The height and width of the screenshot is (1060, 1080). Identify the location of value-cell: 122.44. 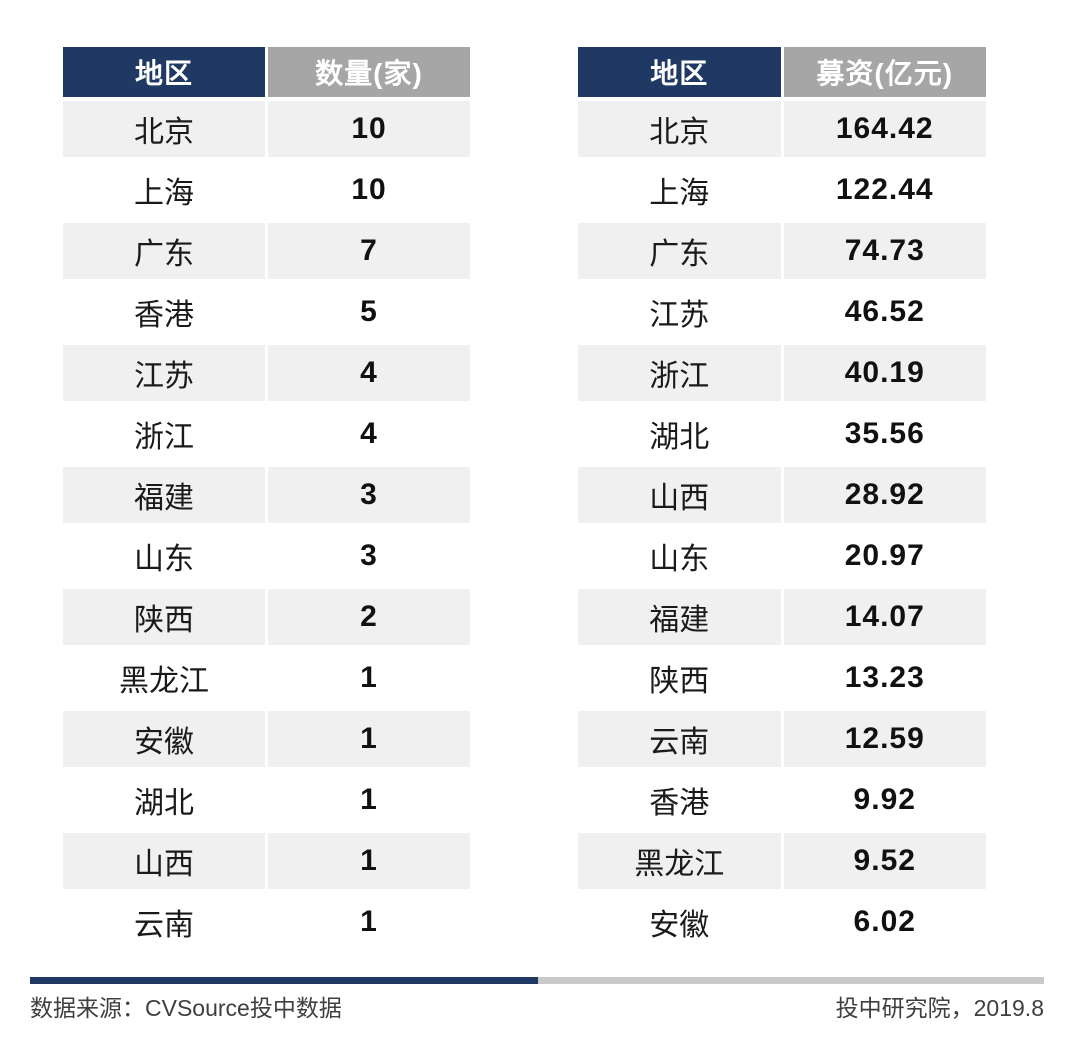
(884, 190).